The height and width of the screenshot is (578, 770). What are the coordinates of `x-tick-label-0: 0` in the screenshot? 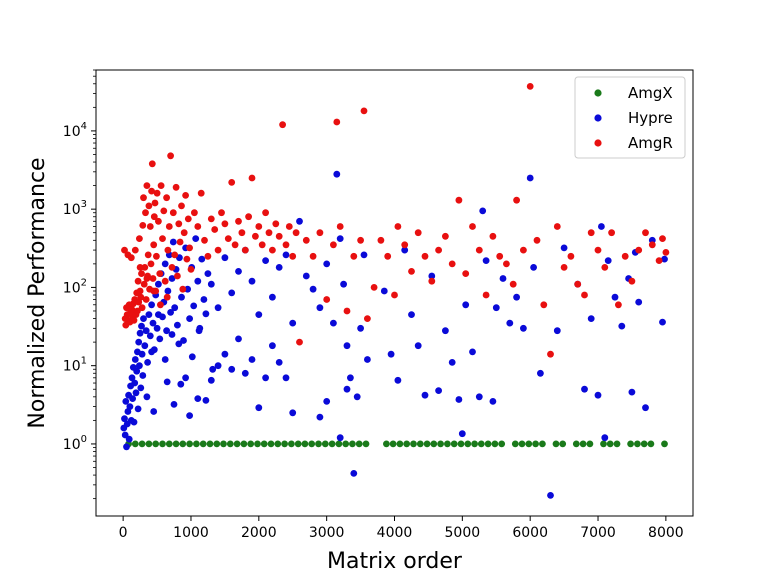 It's located at (123, 533).